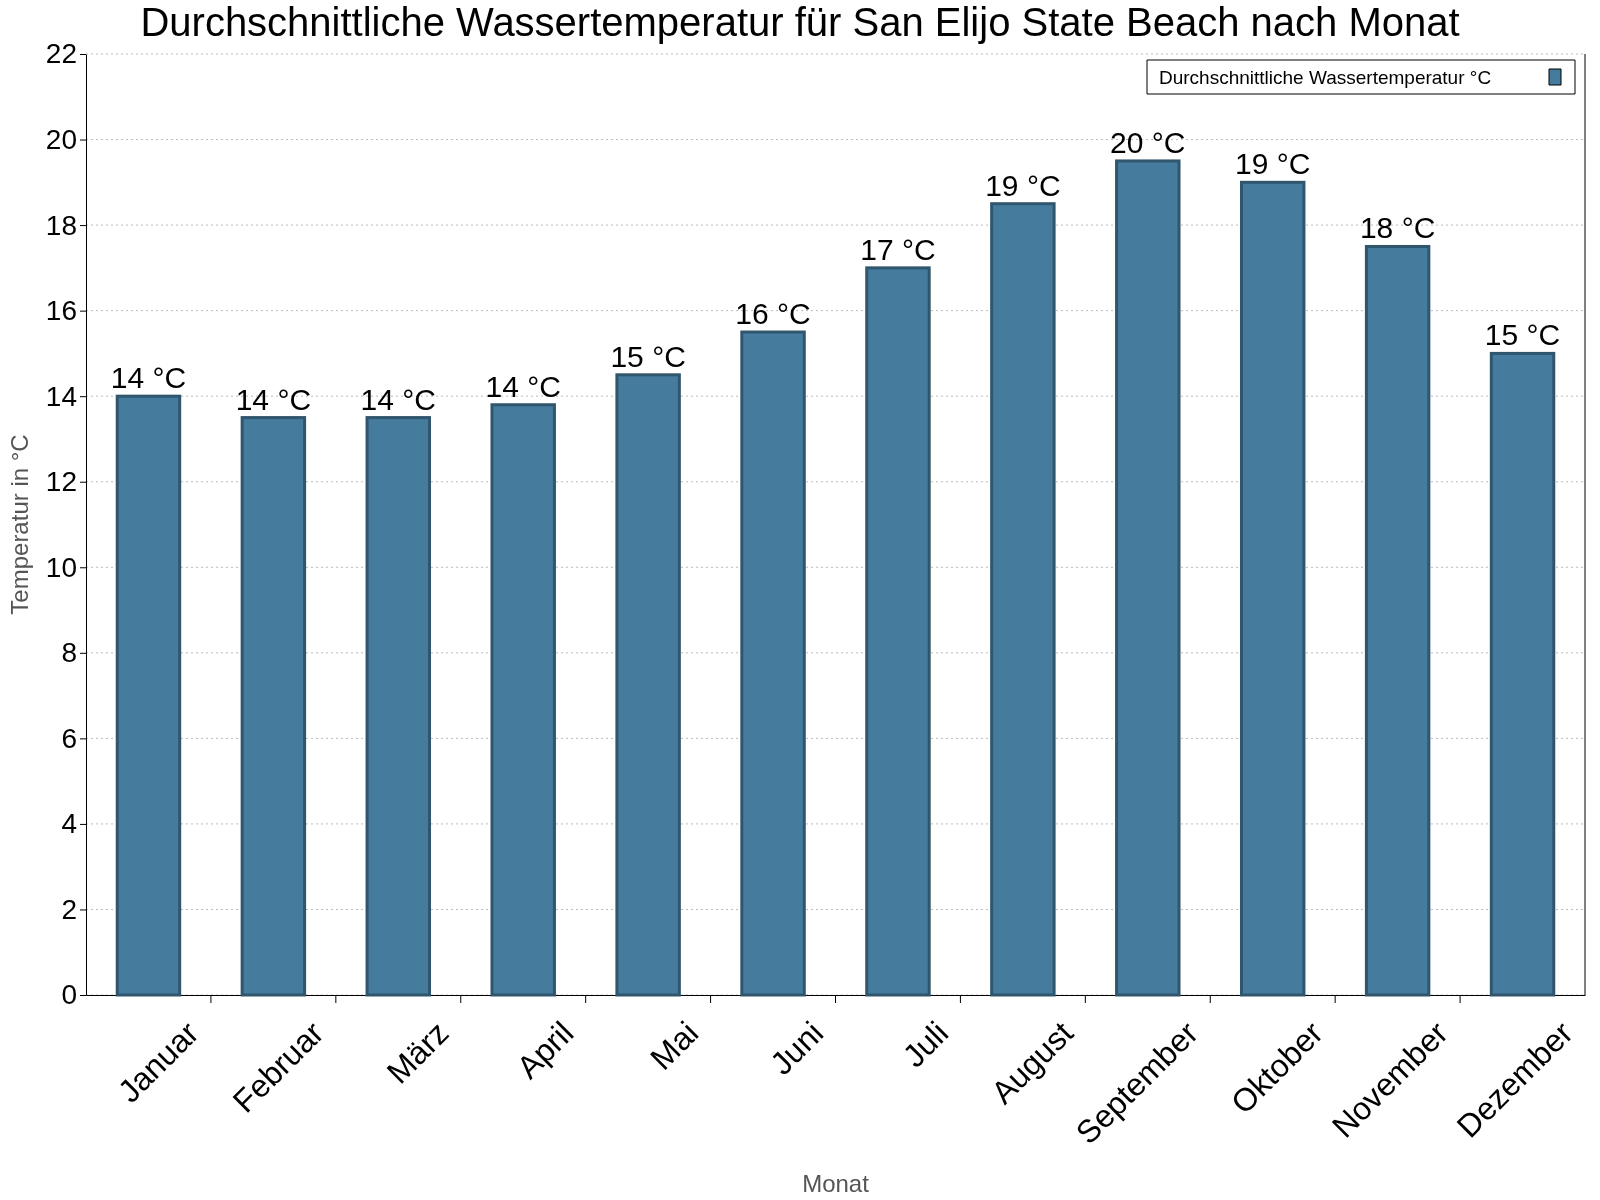 The height and width of the screenshot is (1200, 1600). Describe the element at coordinates (69, 995) in the screenshot. I see `y-tick-label: 0` at that location.